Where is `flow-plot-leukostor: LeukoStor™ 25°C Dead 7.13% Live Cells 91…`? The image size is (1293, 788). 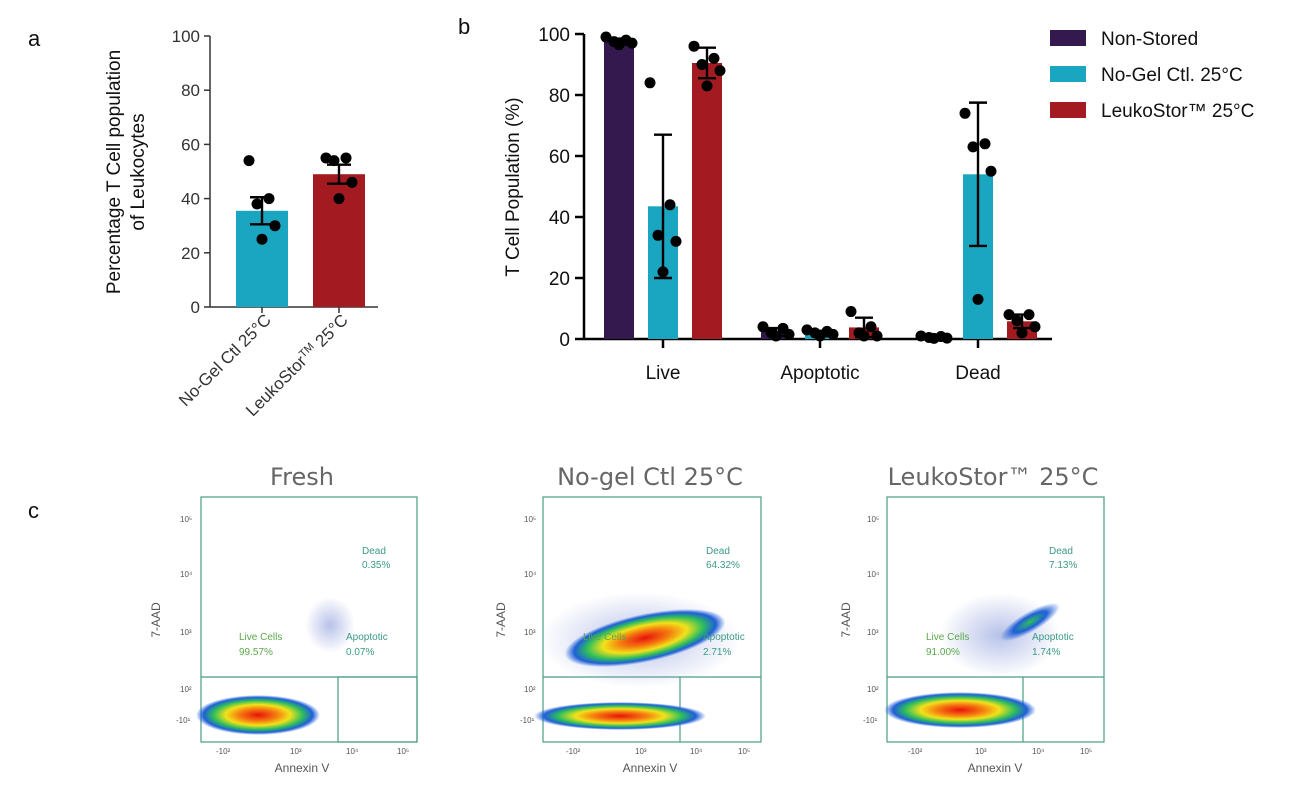
flow-plot-leukostor: LeukoStor™ 25°C Dead 7.13% Live Cells 91… is located at coordinates (972, 619).